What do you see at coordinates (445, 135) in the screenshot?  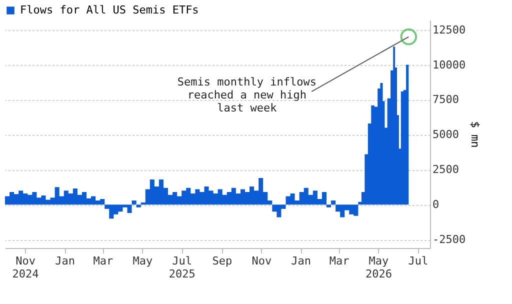 I see `y-tick-label: 5000` at bounding box center [445, 135].